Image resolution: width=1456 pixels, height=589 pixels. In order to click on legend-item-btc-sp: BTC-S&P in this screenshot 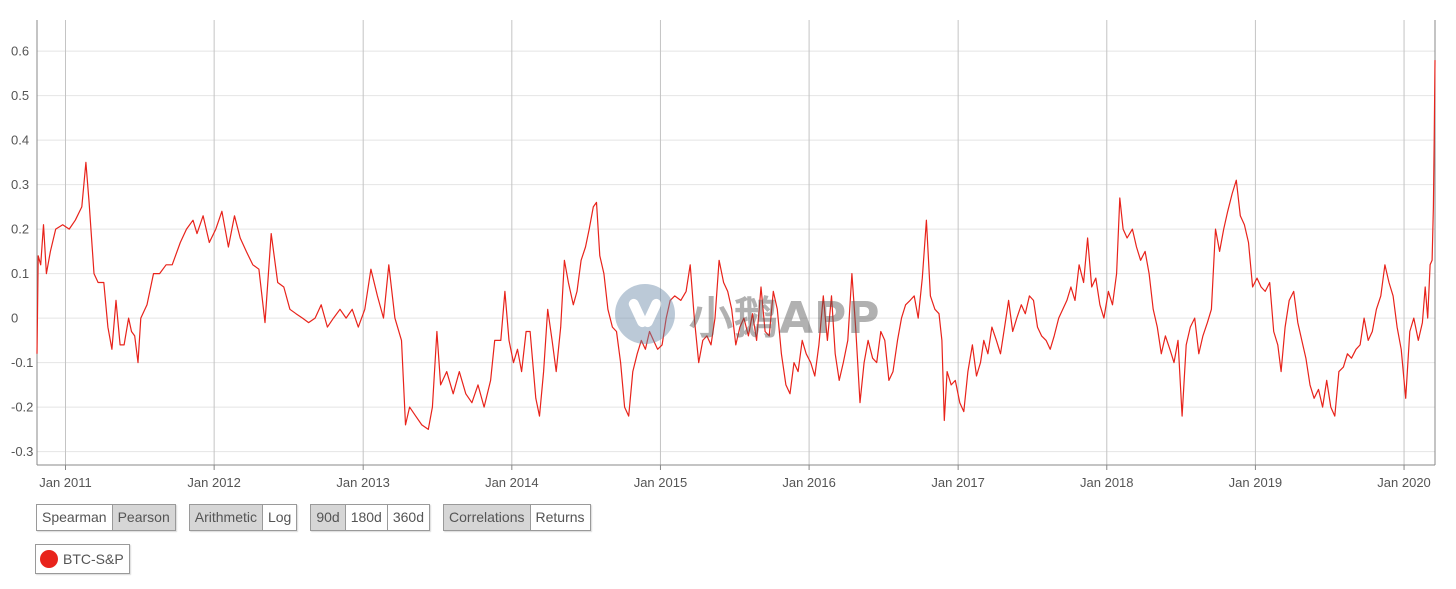, I will do `click(82, 559)`.